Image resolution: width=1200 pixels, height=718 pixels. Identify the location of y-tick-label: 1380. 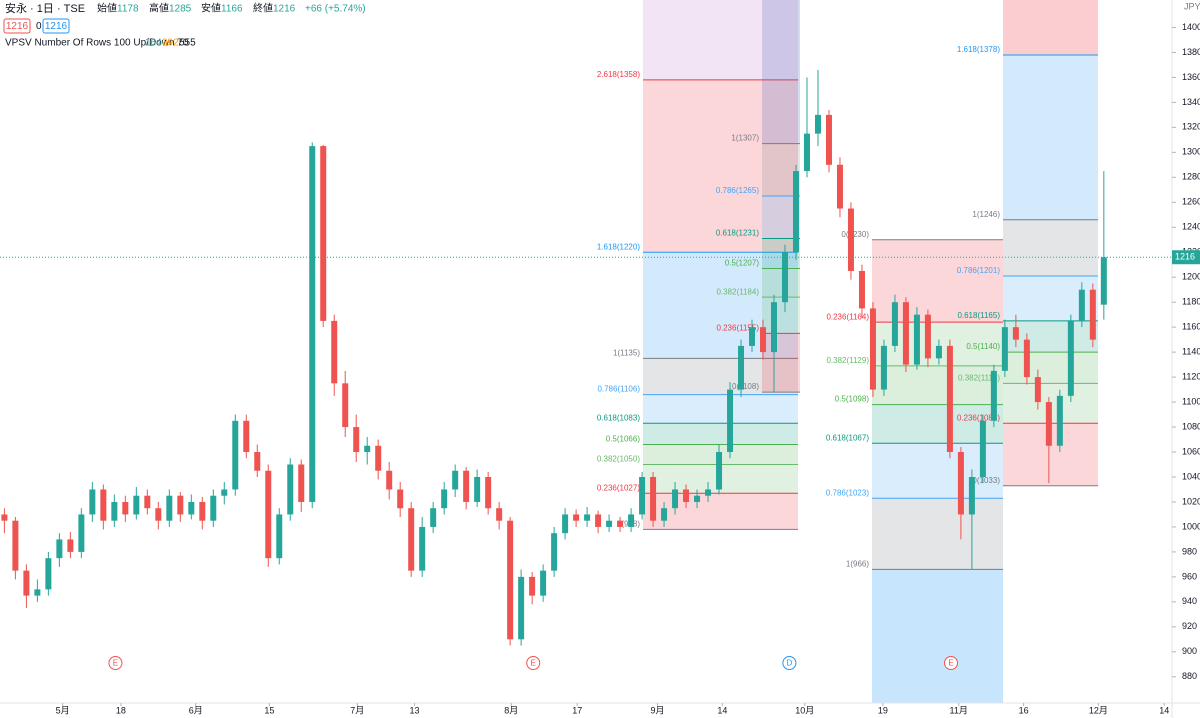
(1191, 52).